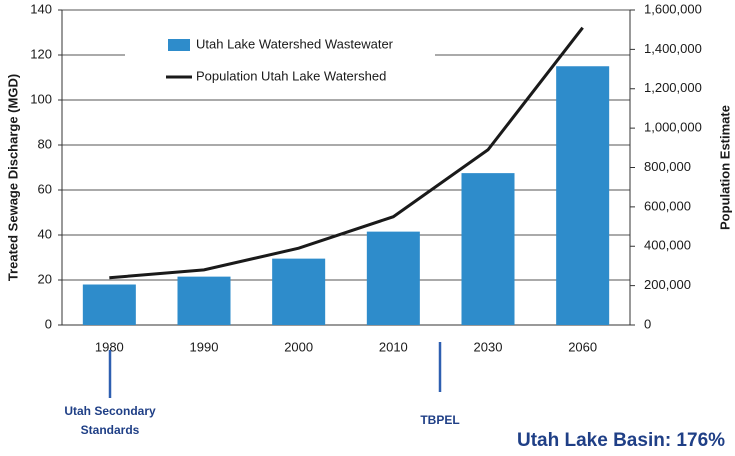 The height and width of the screenshot is (456, 735). What do you see at coordinates (109, 346) in the screenshot?
I see `x-tick-label: 1980` at bounding box center [109, 346].